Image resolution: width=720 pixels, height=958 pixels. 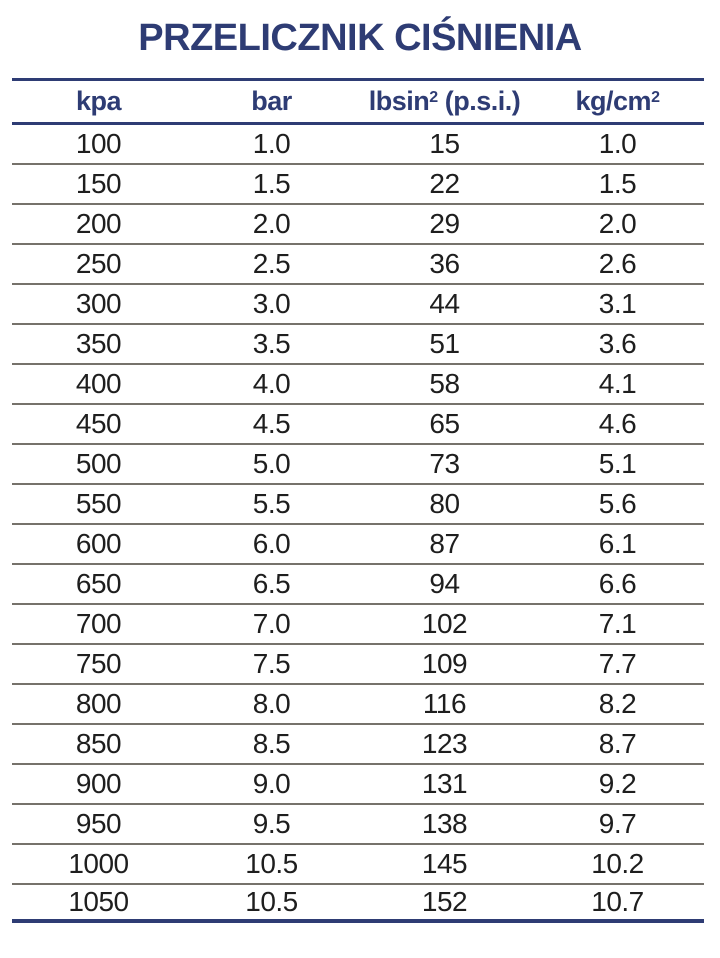 What do you see at coordinates (98, 504) in the screenshot?
I see `table-cell: 550` at bounding box center [98, 504].